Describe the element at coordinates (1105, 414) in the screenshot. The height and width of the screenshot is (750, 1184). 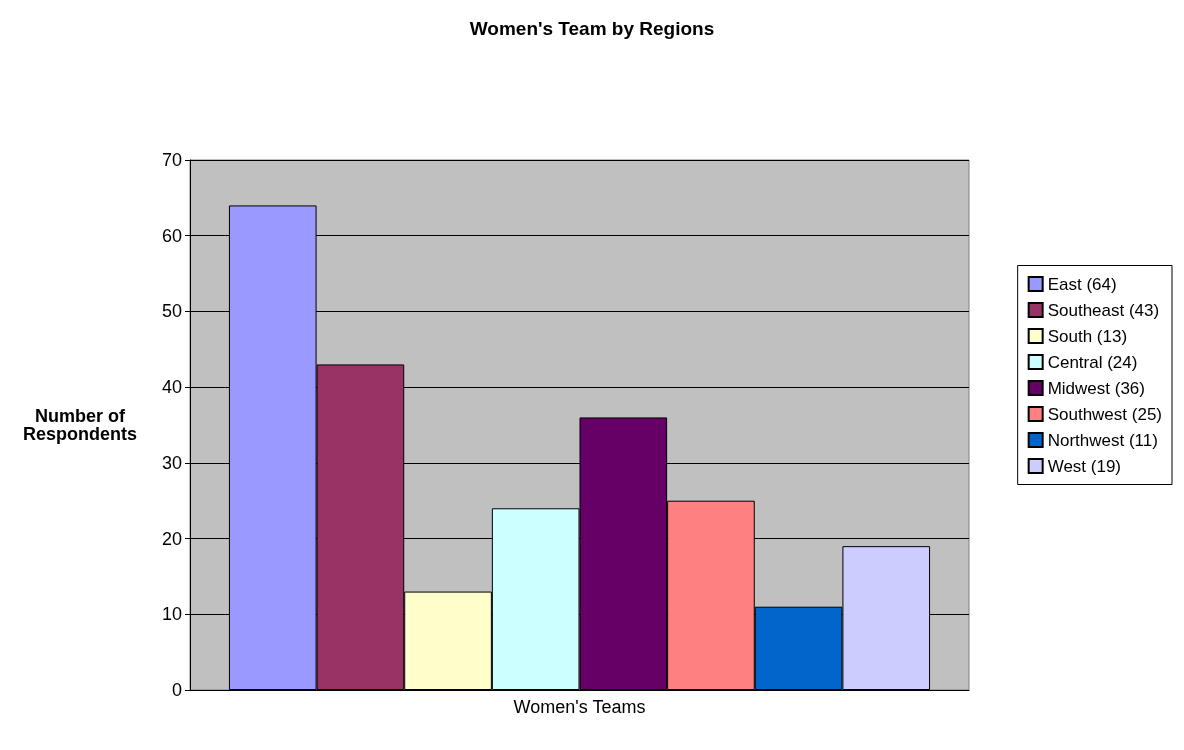
I see `legend-label: Southwest (25)` at that location.